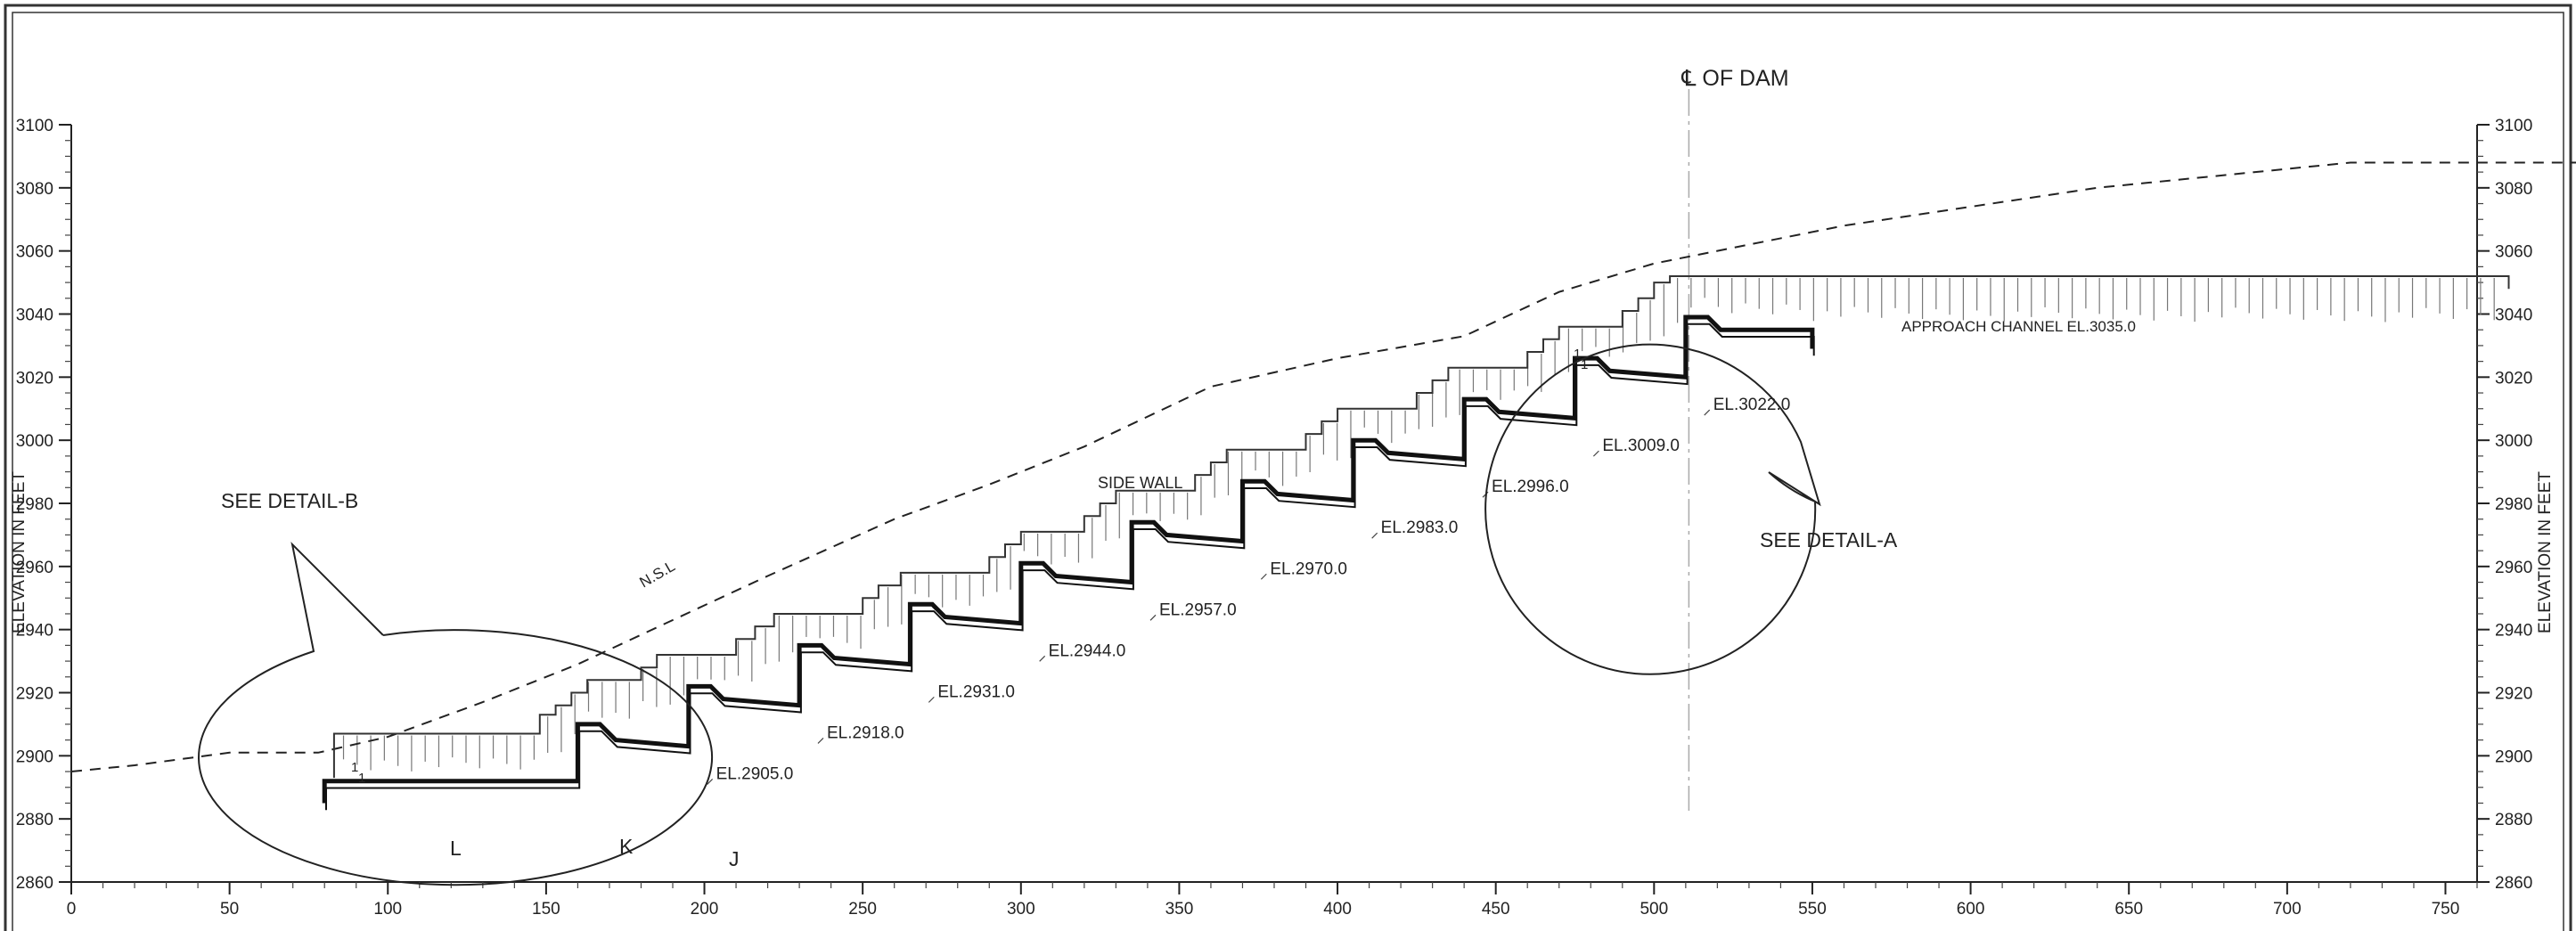 Image resolution: width=2576 pixels, height=931 pixels. I want to click on y-tick-label-left: 2900, so click(34, 756).